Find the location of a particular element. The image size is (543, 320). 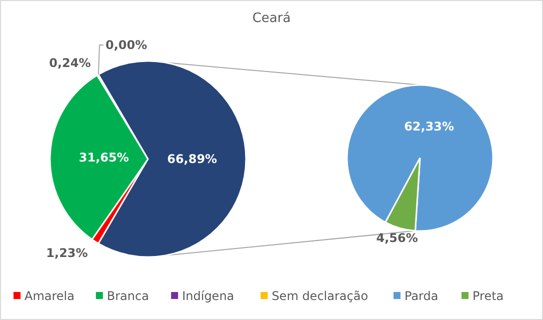

legend-label: Parda is located at coordinates (421, 296).